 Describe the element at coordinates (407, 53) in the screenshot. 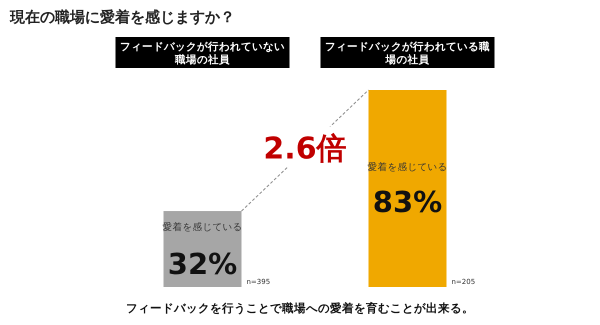

I see `x-tick-label: フィードバックが行われている職場の社員` at that location.